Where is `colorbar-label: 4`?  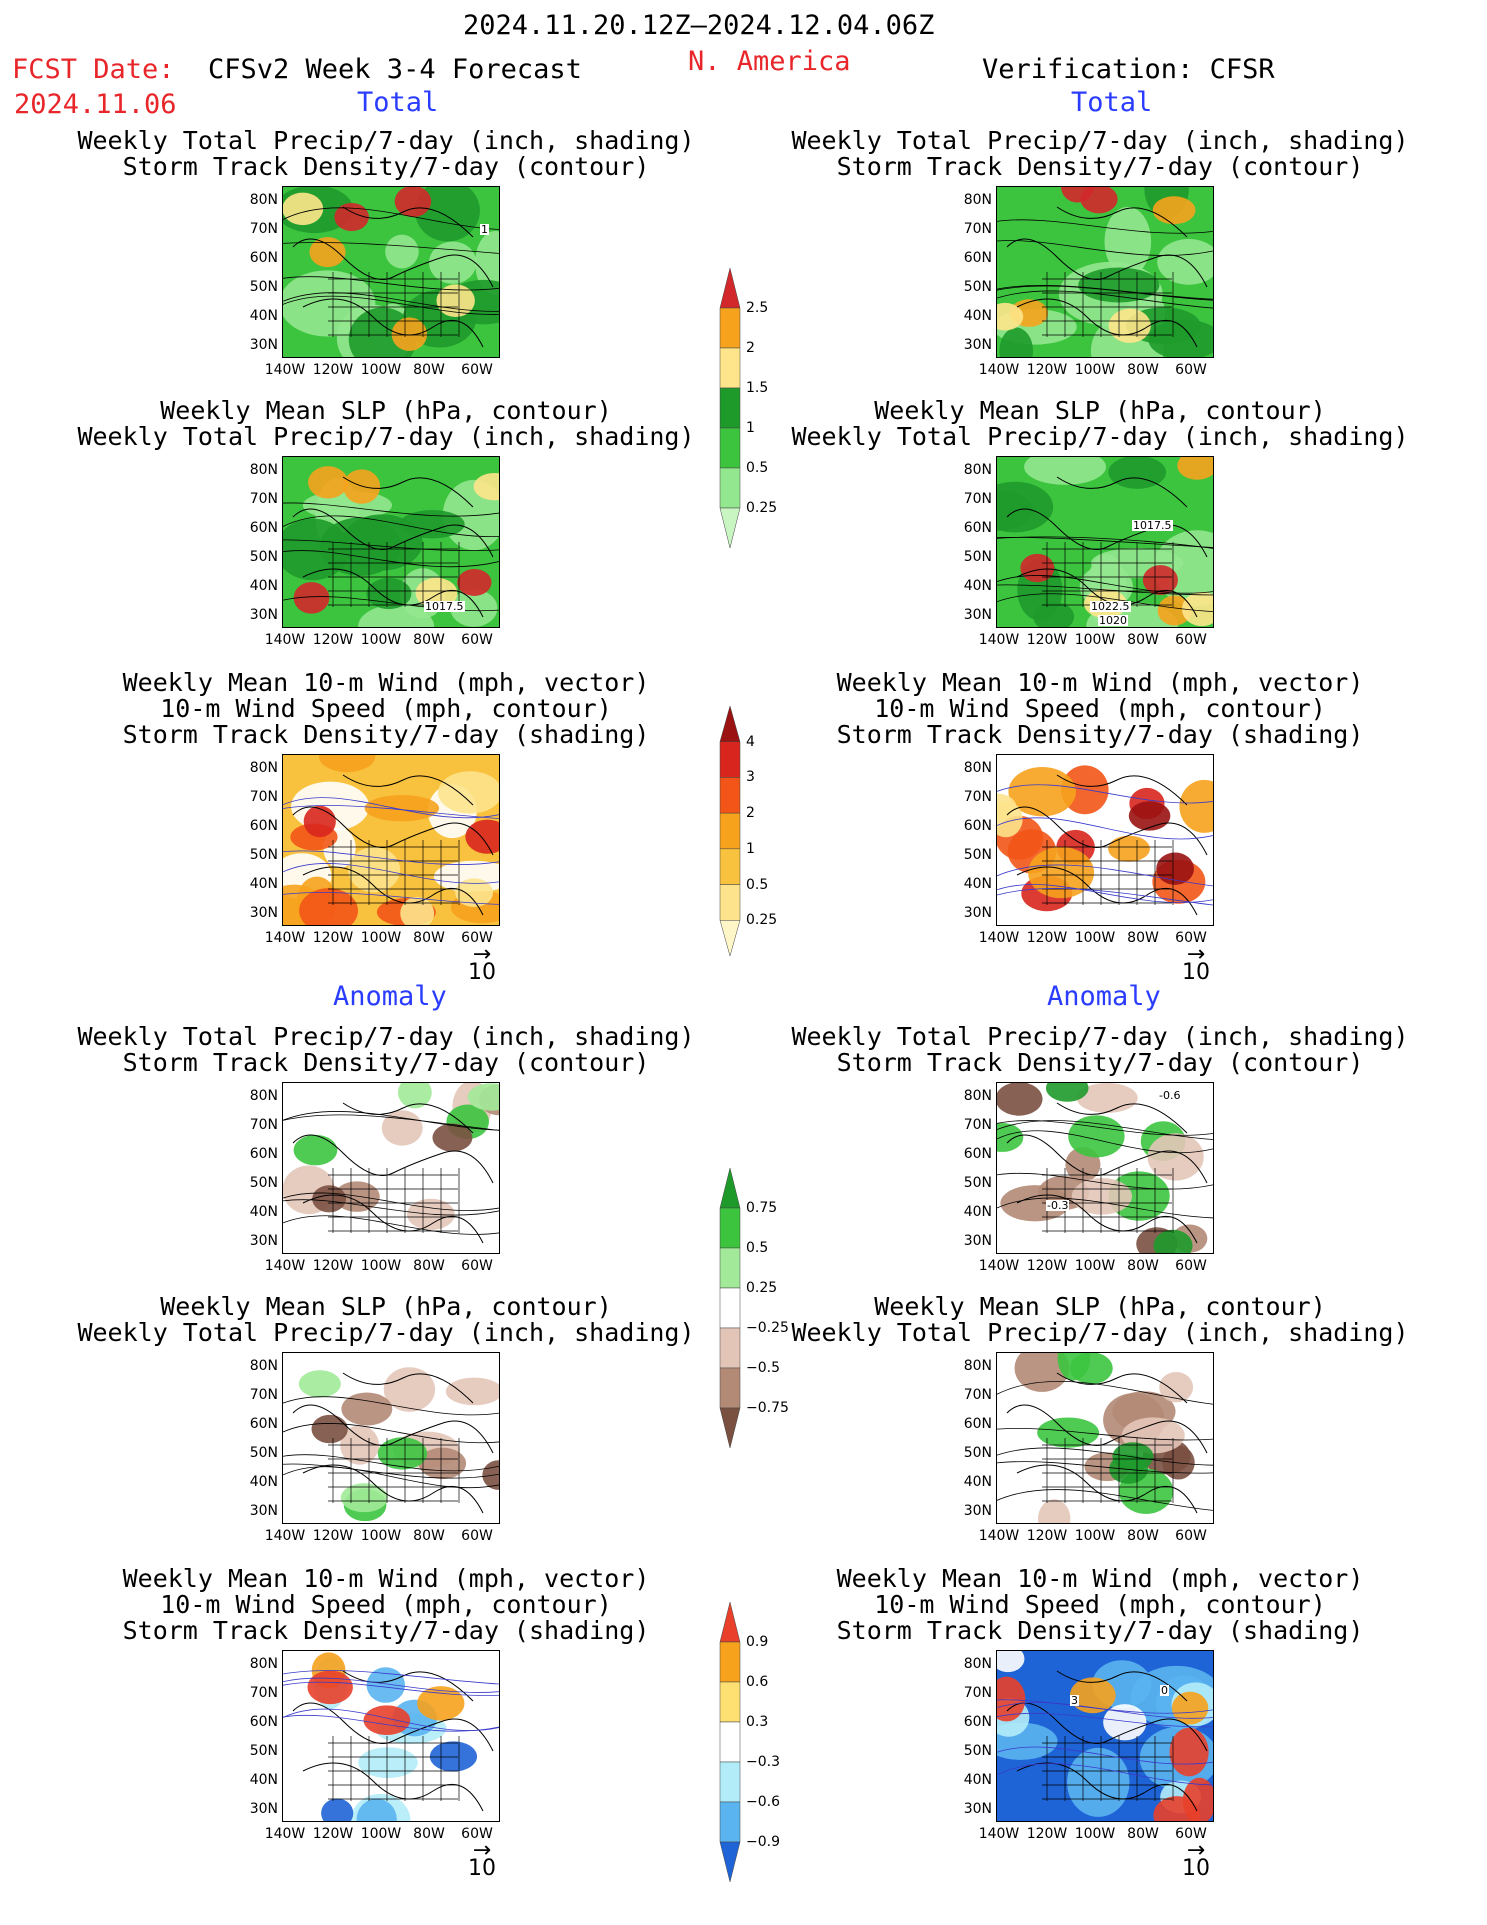
colorbar-label: 4 is located at coordinates (750, 741).